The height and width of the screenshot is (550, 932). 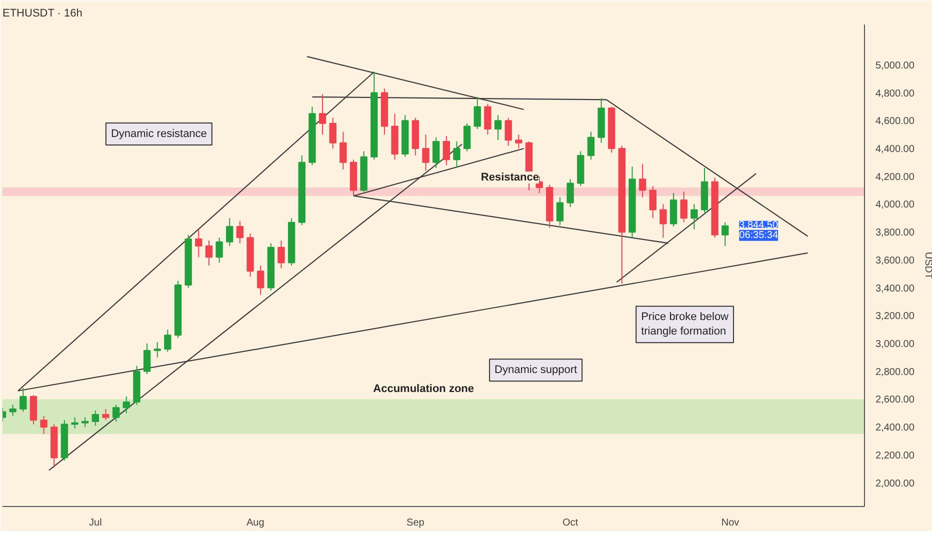 I want to click on y-tick-label: 5,000.00, so click(x=895, y=66).